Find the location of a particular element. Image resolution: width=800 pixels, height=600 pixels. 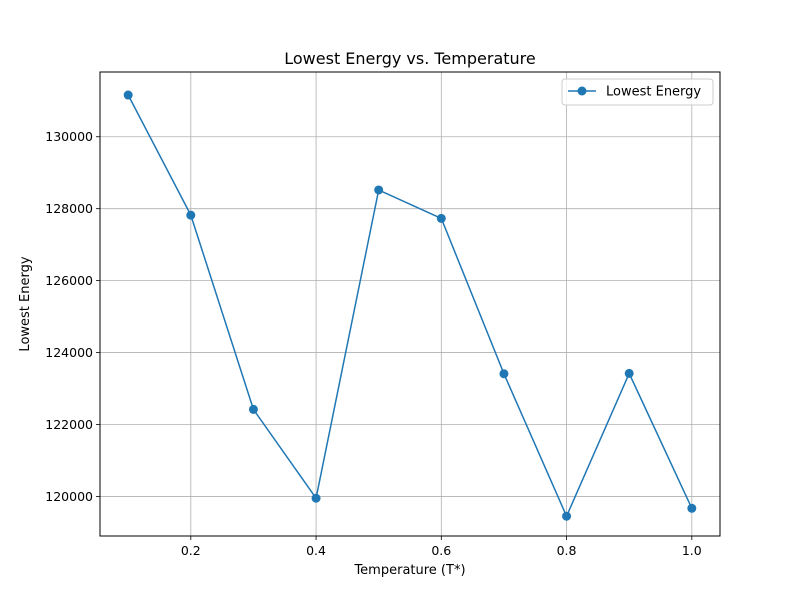

legend-box is located at coordinates (637, 92).